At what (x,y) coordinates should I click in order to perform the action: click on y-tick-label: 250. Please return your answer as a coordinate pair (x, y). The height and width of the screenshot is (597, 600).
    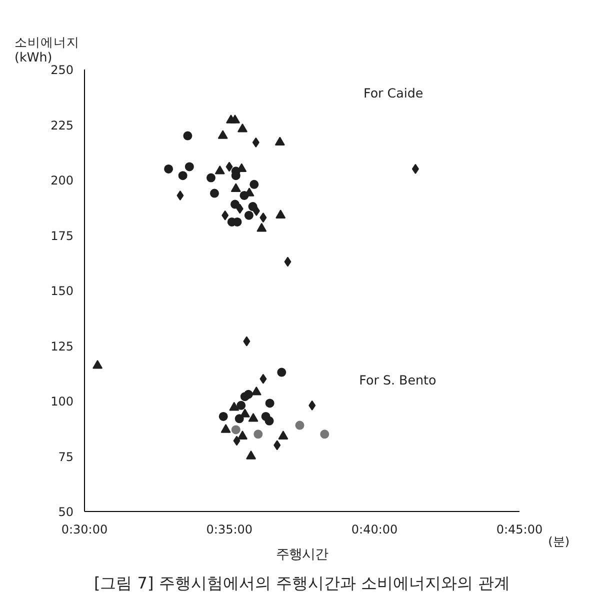
    Looking at the image, I should click on (62, 70).